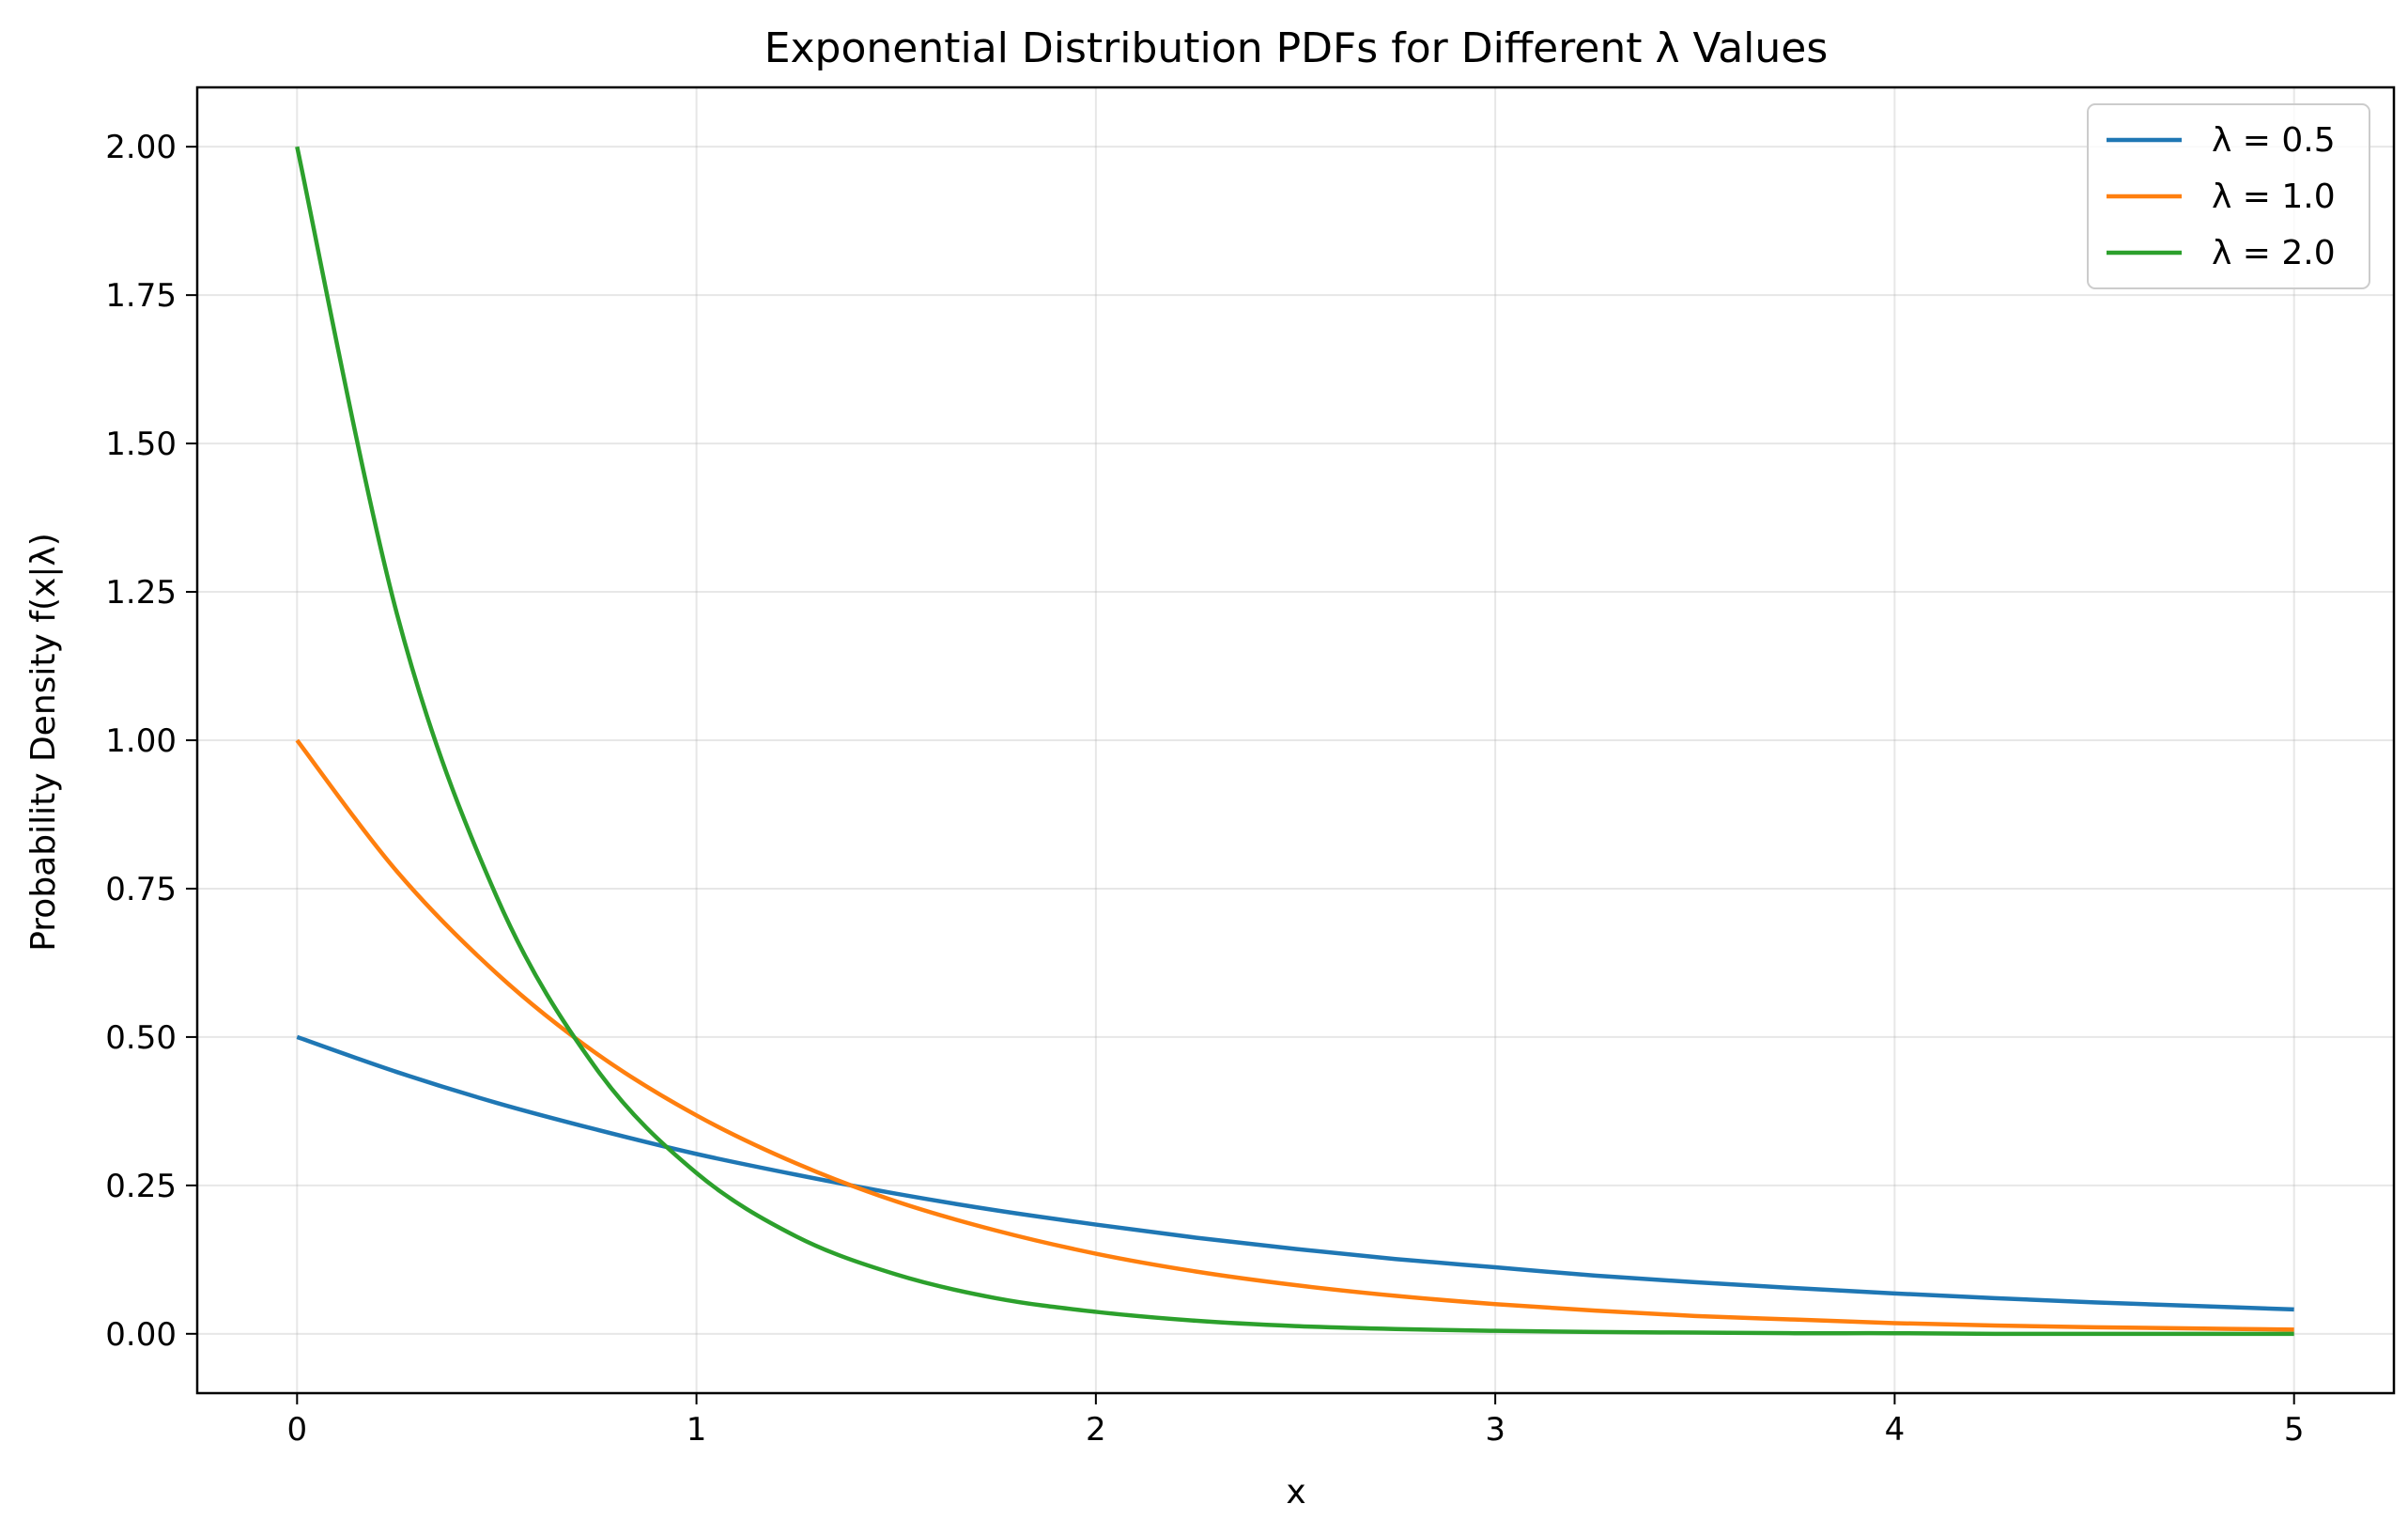  Describe the element at coordinates (141, 1038) in the screenshot. I see `y-tick-label: 0.50` at that location.